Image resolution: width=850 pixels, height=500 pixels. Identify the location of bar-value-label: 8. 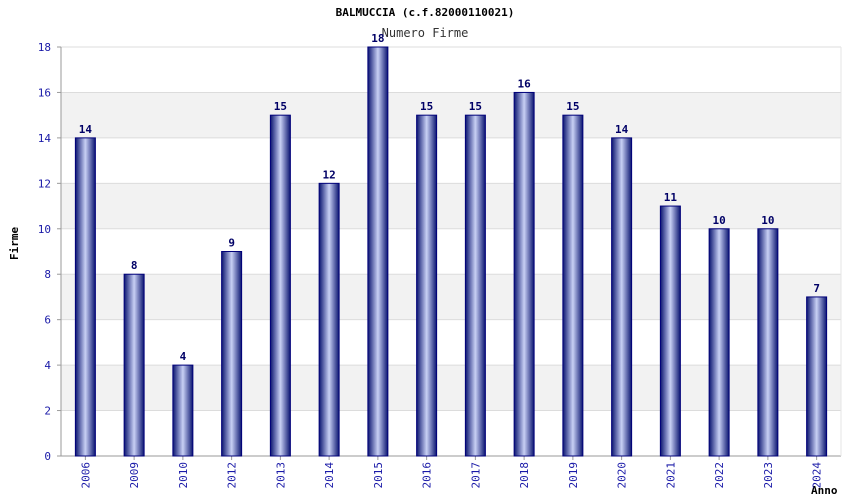
(134, 265).